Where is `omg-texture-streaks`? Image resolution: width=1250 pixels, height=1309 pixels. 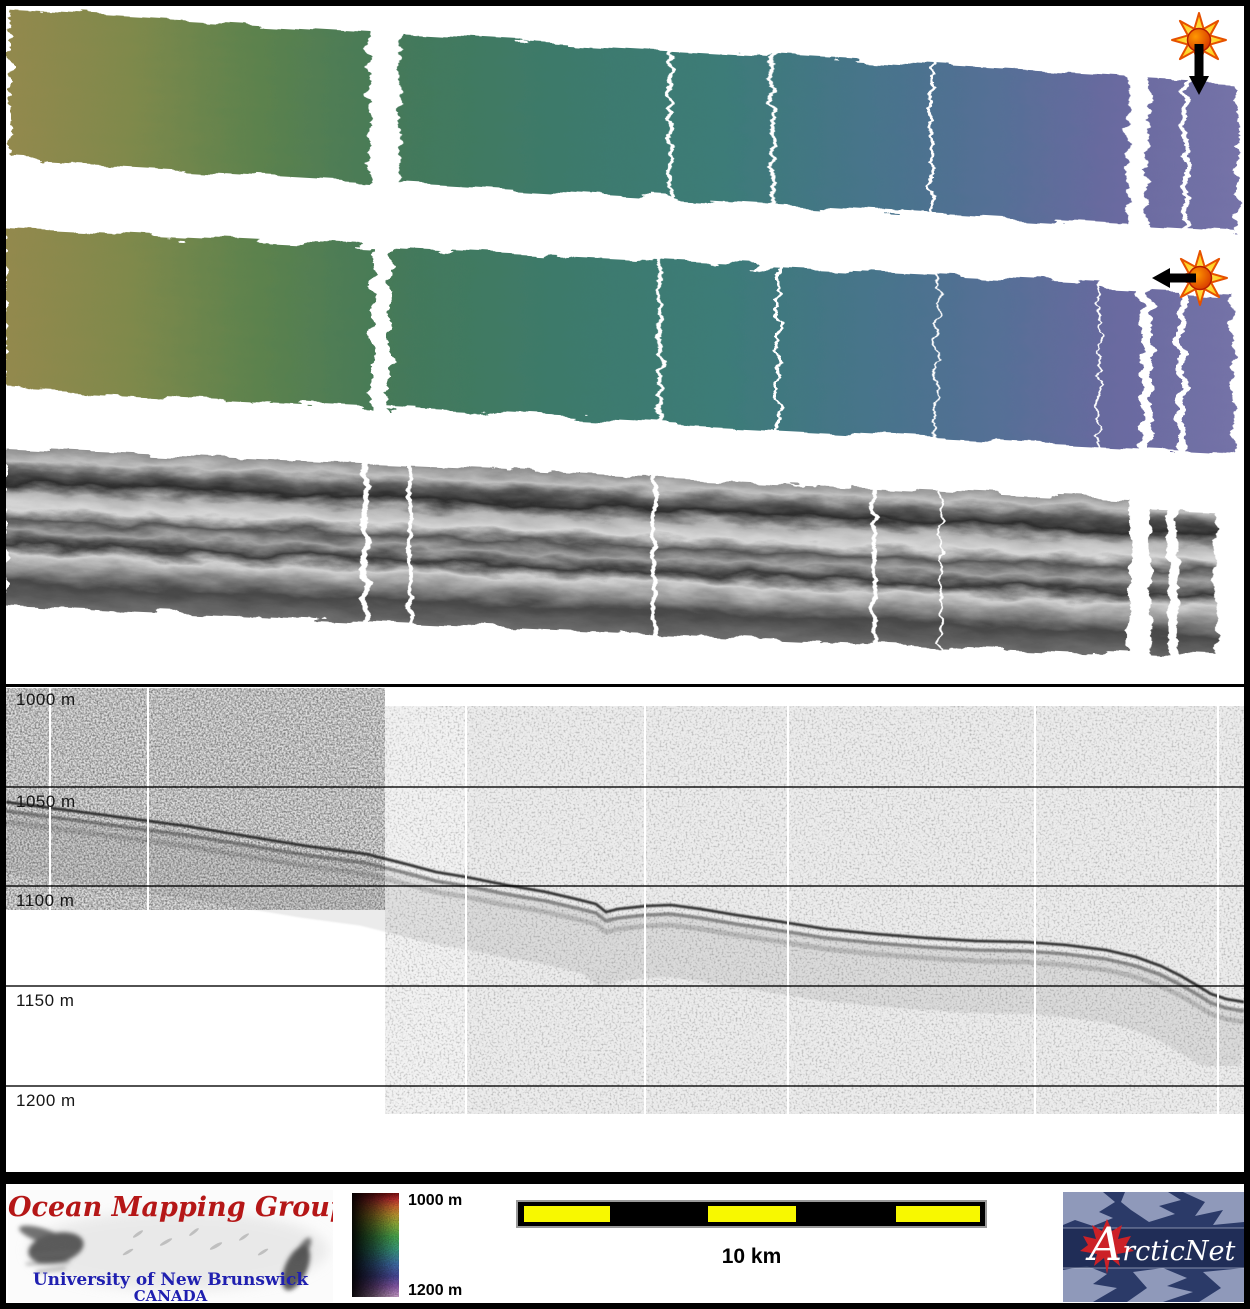 omg-texture-streaks is located at coordinates (195, 1242).